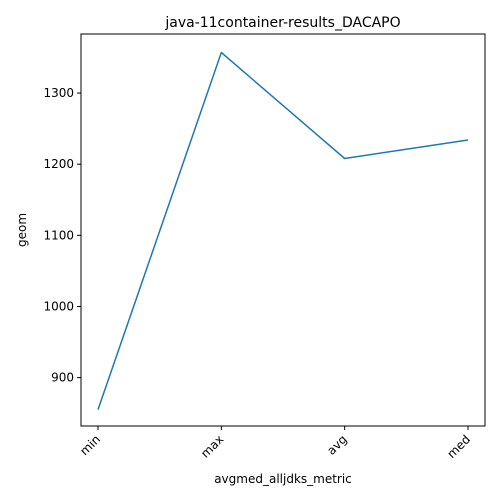 Image resolution: width=500 pixels, height=500 pixels. What do you see at coordinates (283, 479) in the screenshot?
I see `x-axis-label: avgmed_alljdks_metric` at bounding box center [283, 479].